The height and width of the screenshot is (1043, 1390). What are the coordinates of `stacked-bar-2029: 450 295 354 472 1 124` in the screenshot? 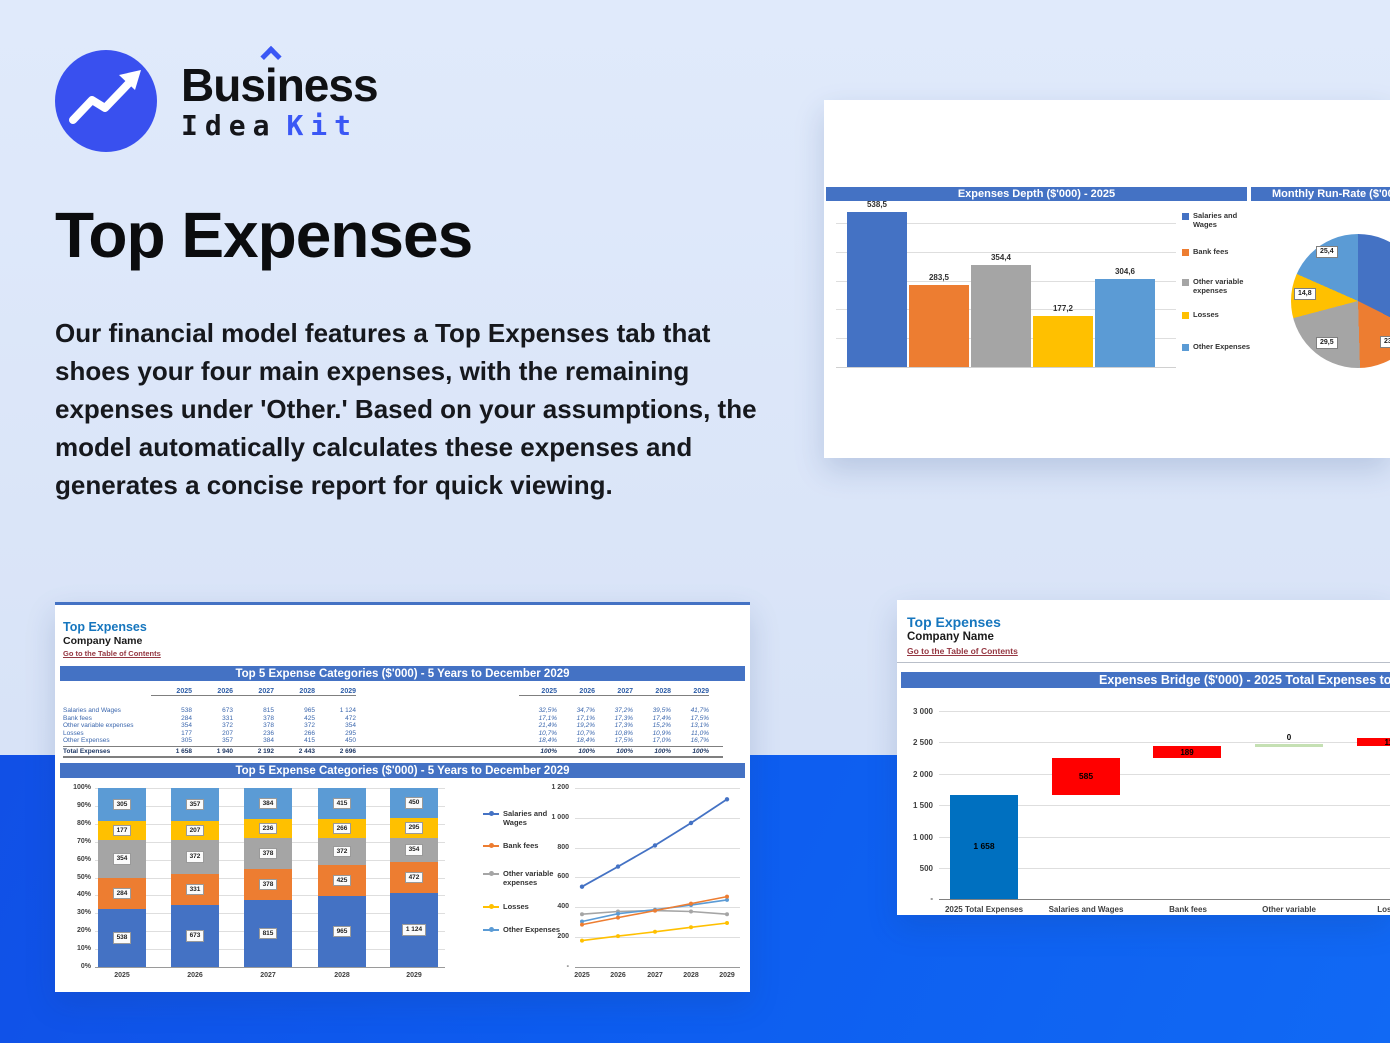 It's located at (414, 877).